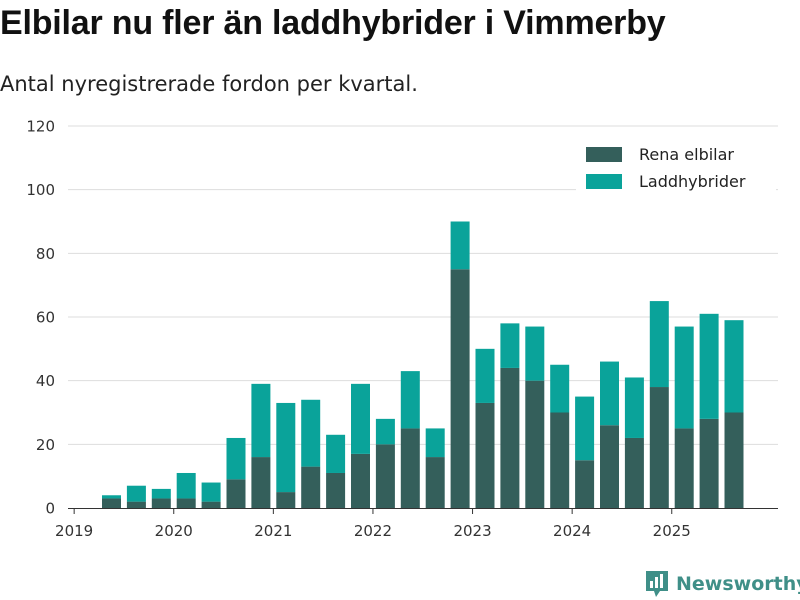  I want to click on x-tick-label: 2023, so click(472, 531).